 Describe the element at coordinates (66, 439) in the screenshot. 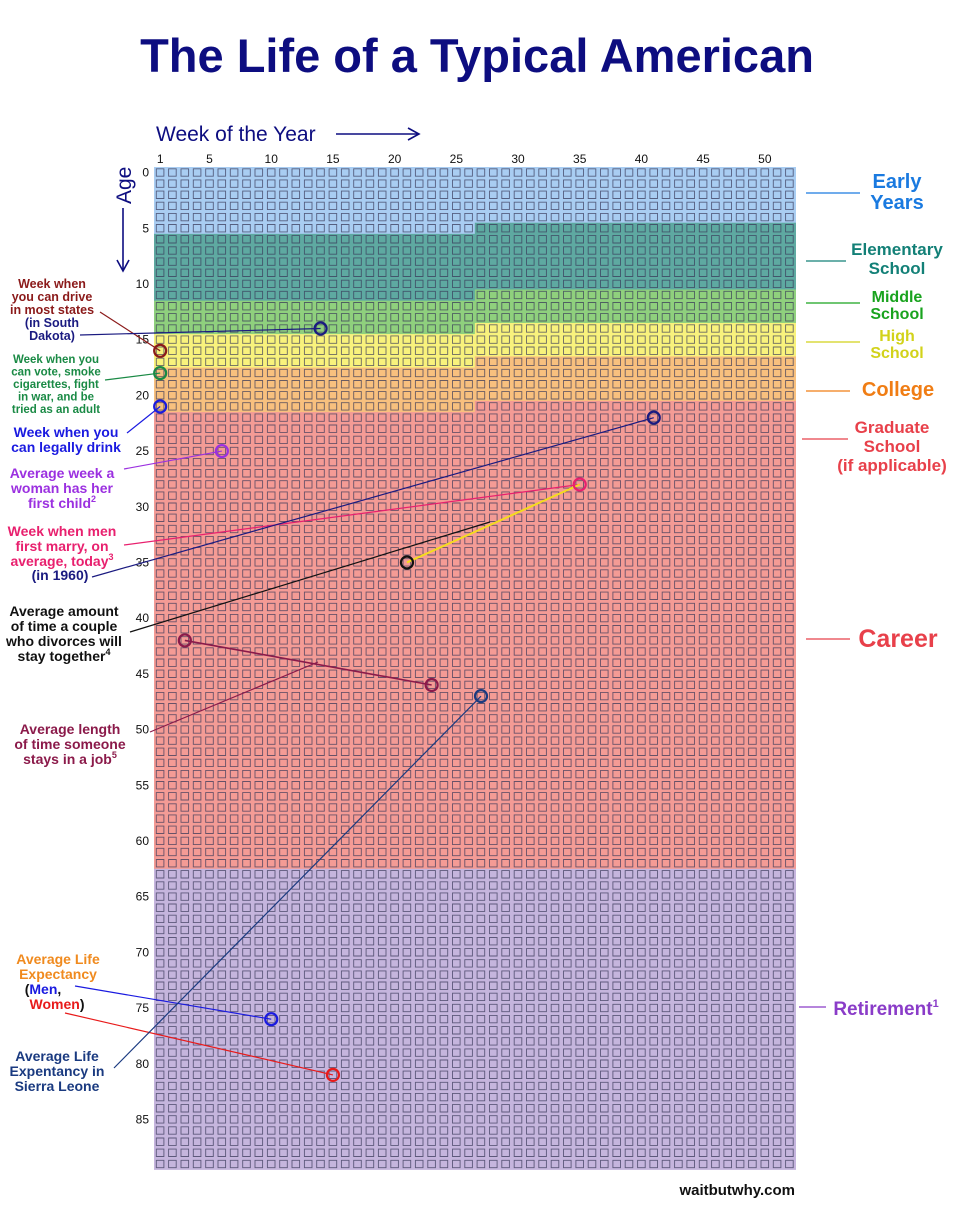

I see `annotation-label: Week when you can legally drink` at that location.